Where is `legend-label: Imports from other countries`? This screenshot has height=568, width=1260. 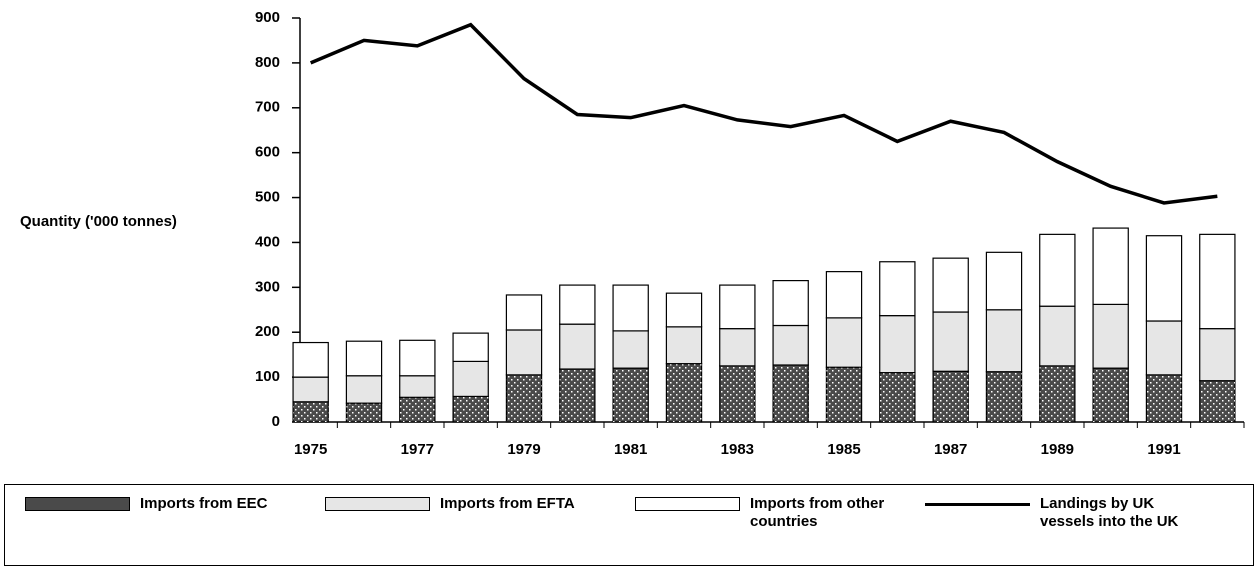 legend-label: Imports from other countries is located at coordinates (817, 512).